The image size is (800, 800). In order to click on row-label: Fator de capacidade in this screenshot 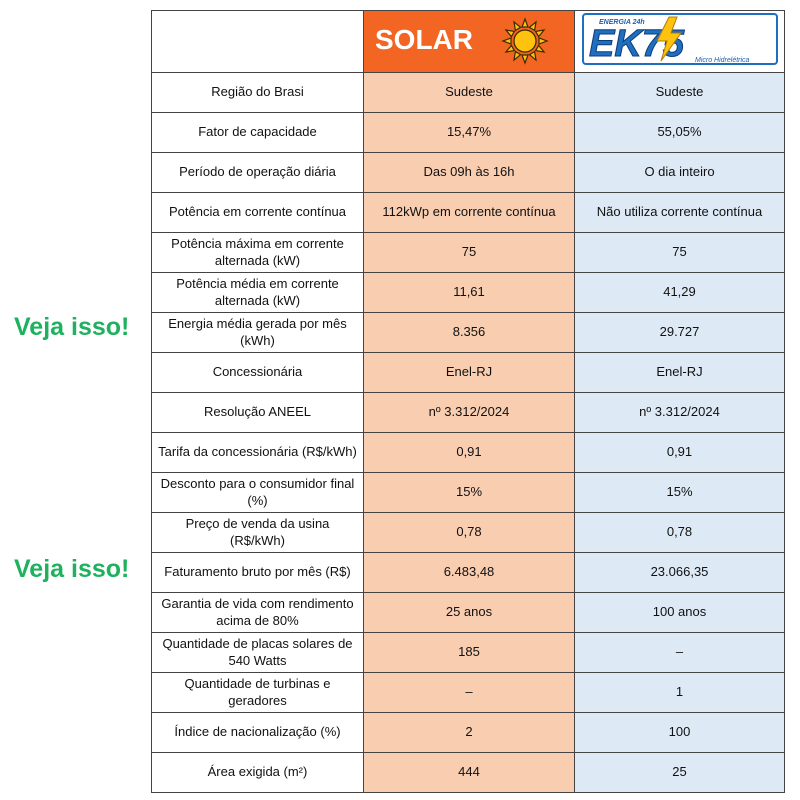, I will do `click(257, 132)`.